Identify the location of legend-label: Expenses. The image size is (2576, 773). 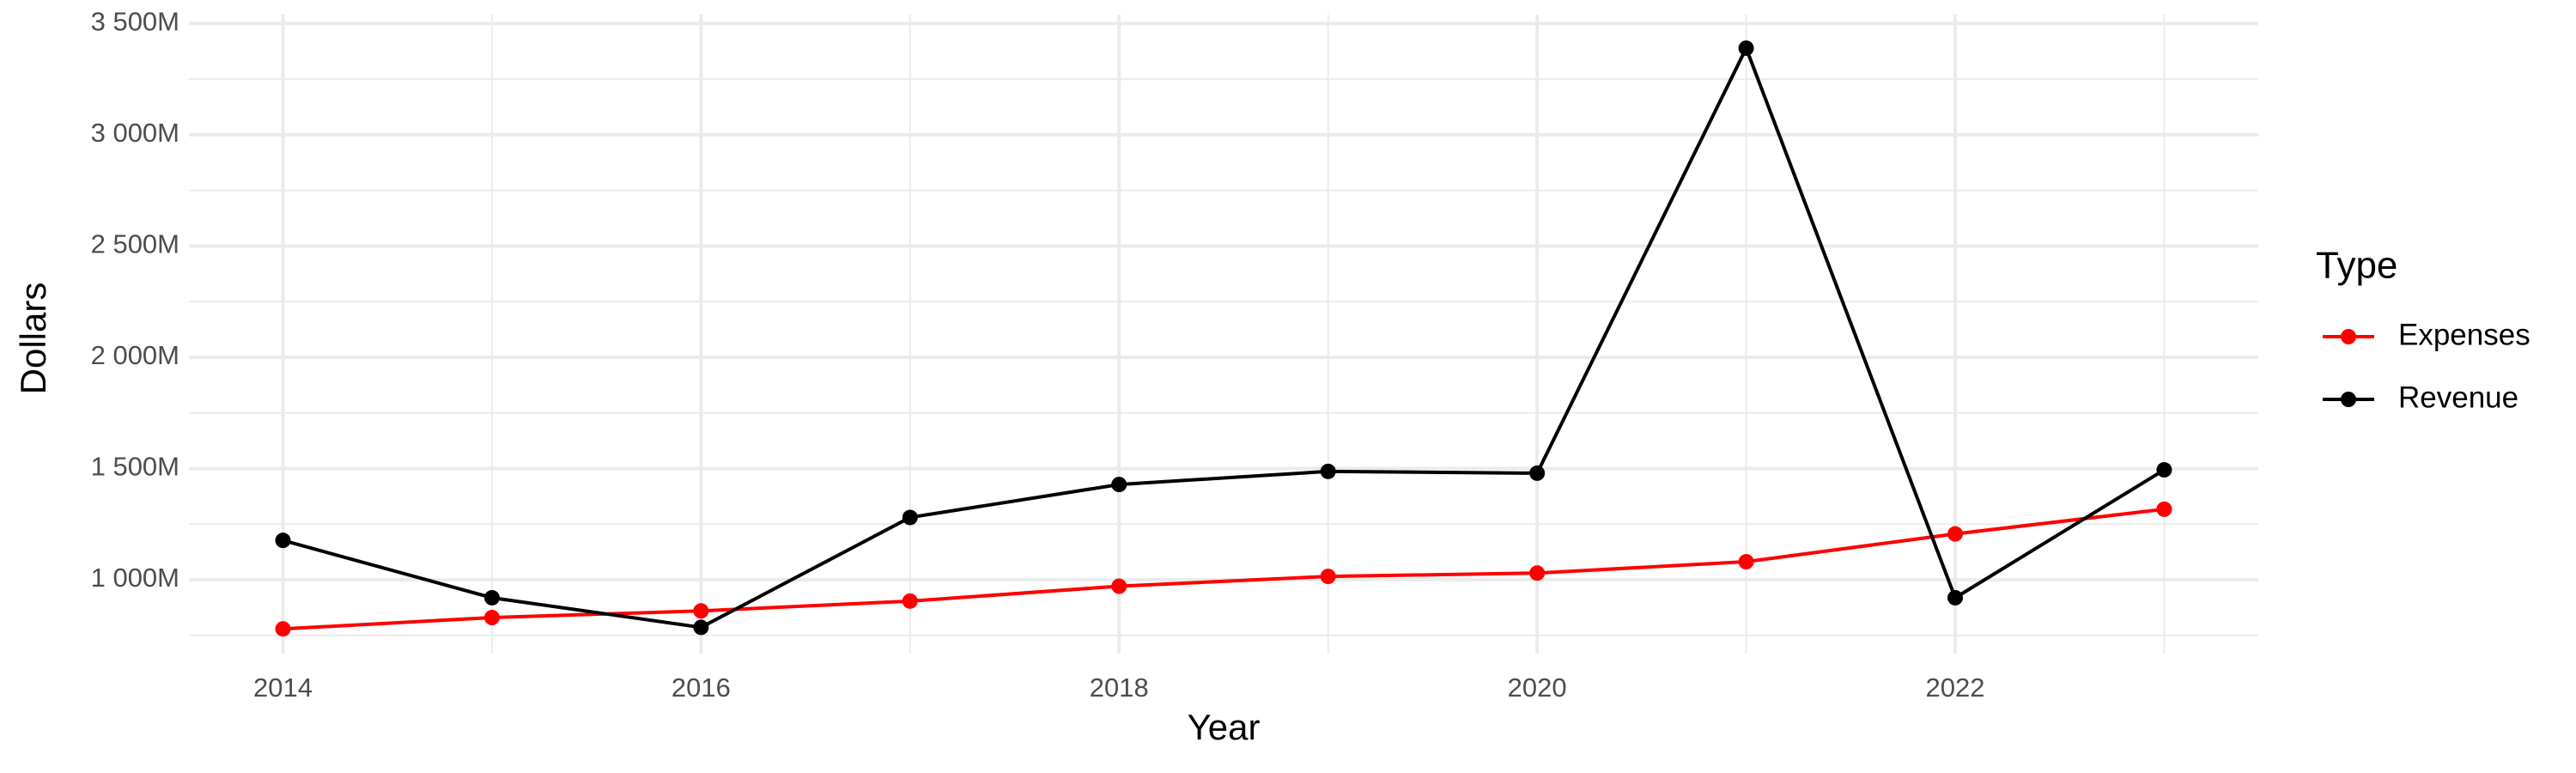
(2464, 334).